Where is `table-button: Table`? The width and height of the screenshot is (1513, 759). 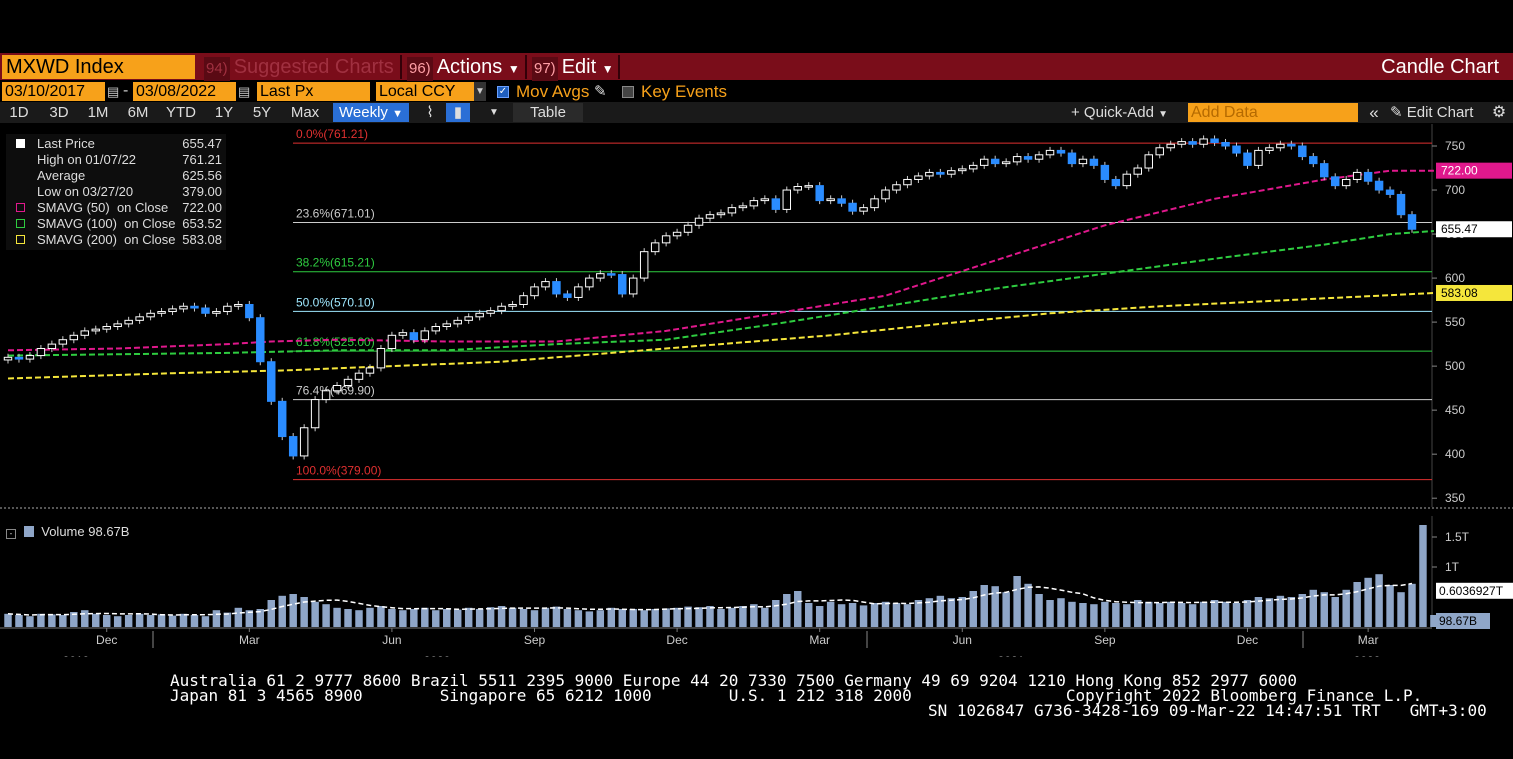
table-button: Table is located at coordinates (548, 112).